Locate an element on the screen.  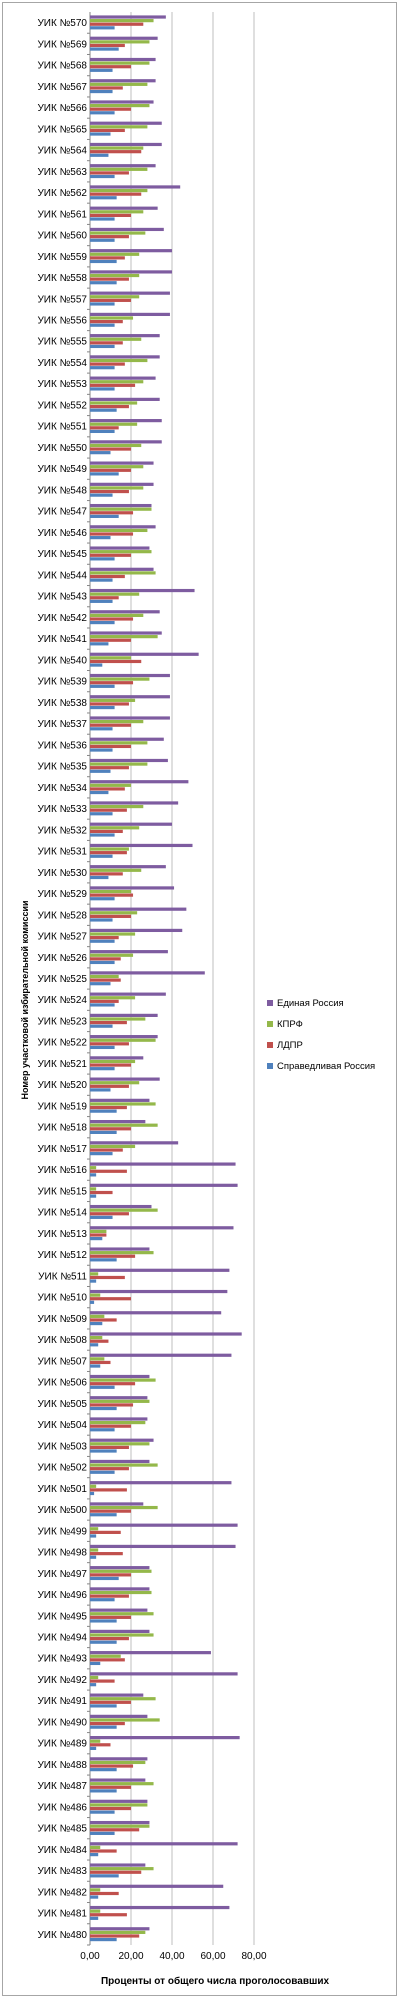
x-tick-label: 20,00 is located at coordinates (130, 1956).